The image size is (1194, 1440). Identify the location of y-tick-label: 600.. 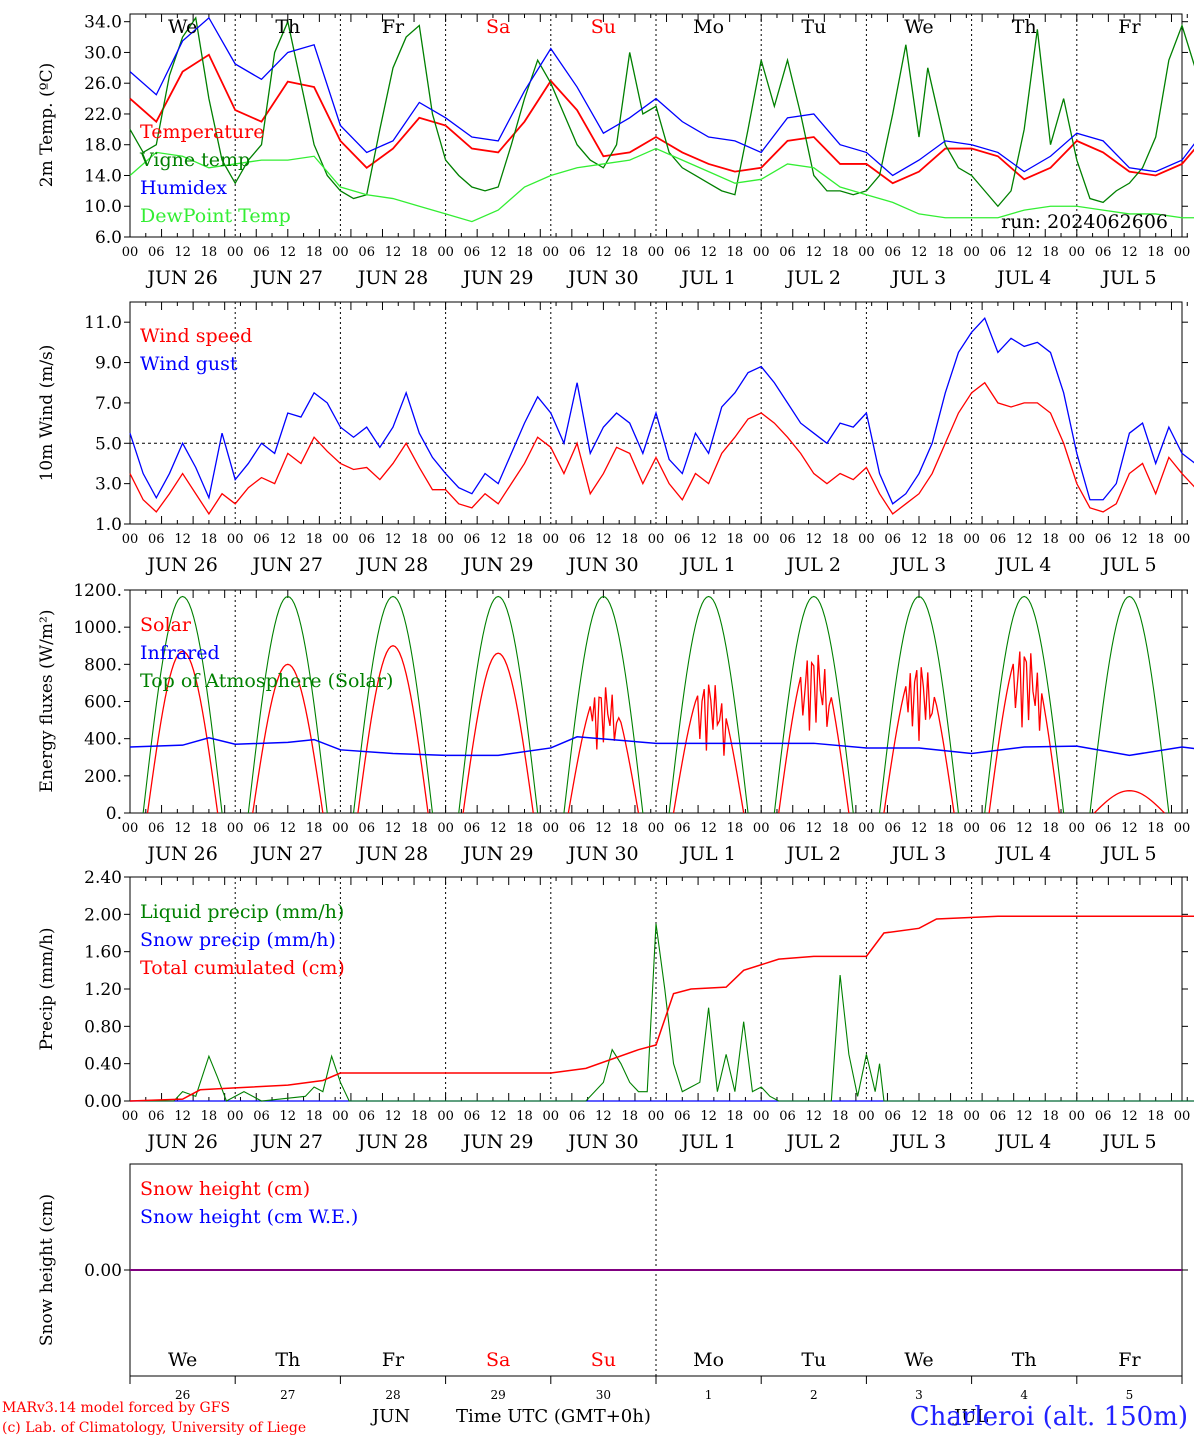
(103, 703).